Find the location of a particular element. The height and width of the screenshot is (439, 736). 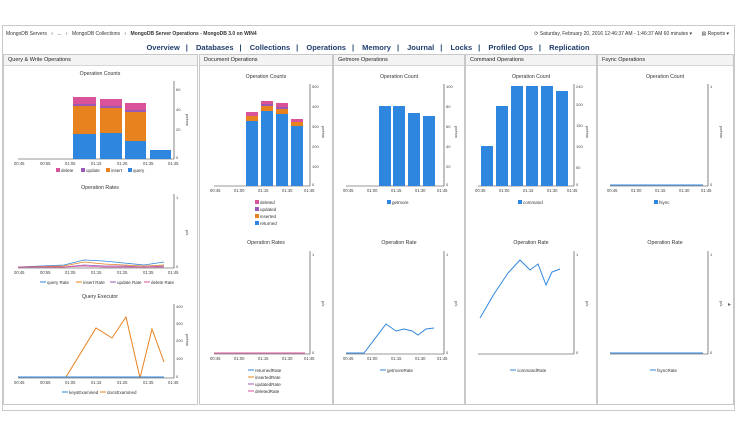

svg-text: Query Executor is located at coordinates (100, 297).